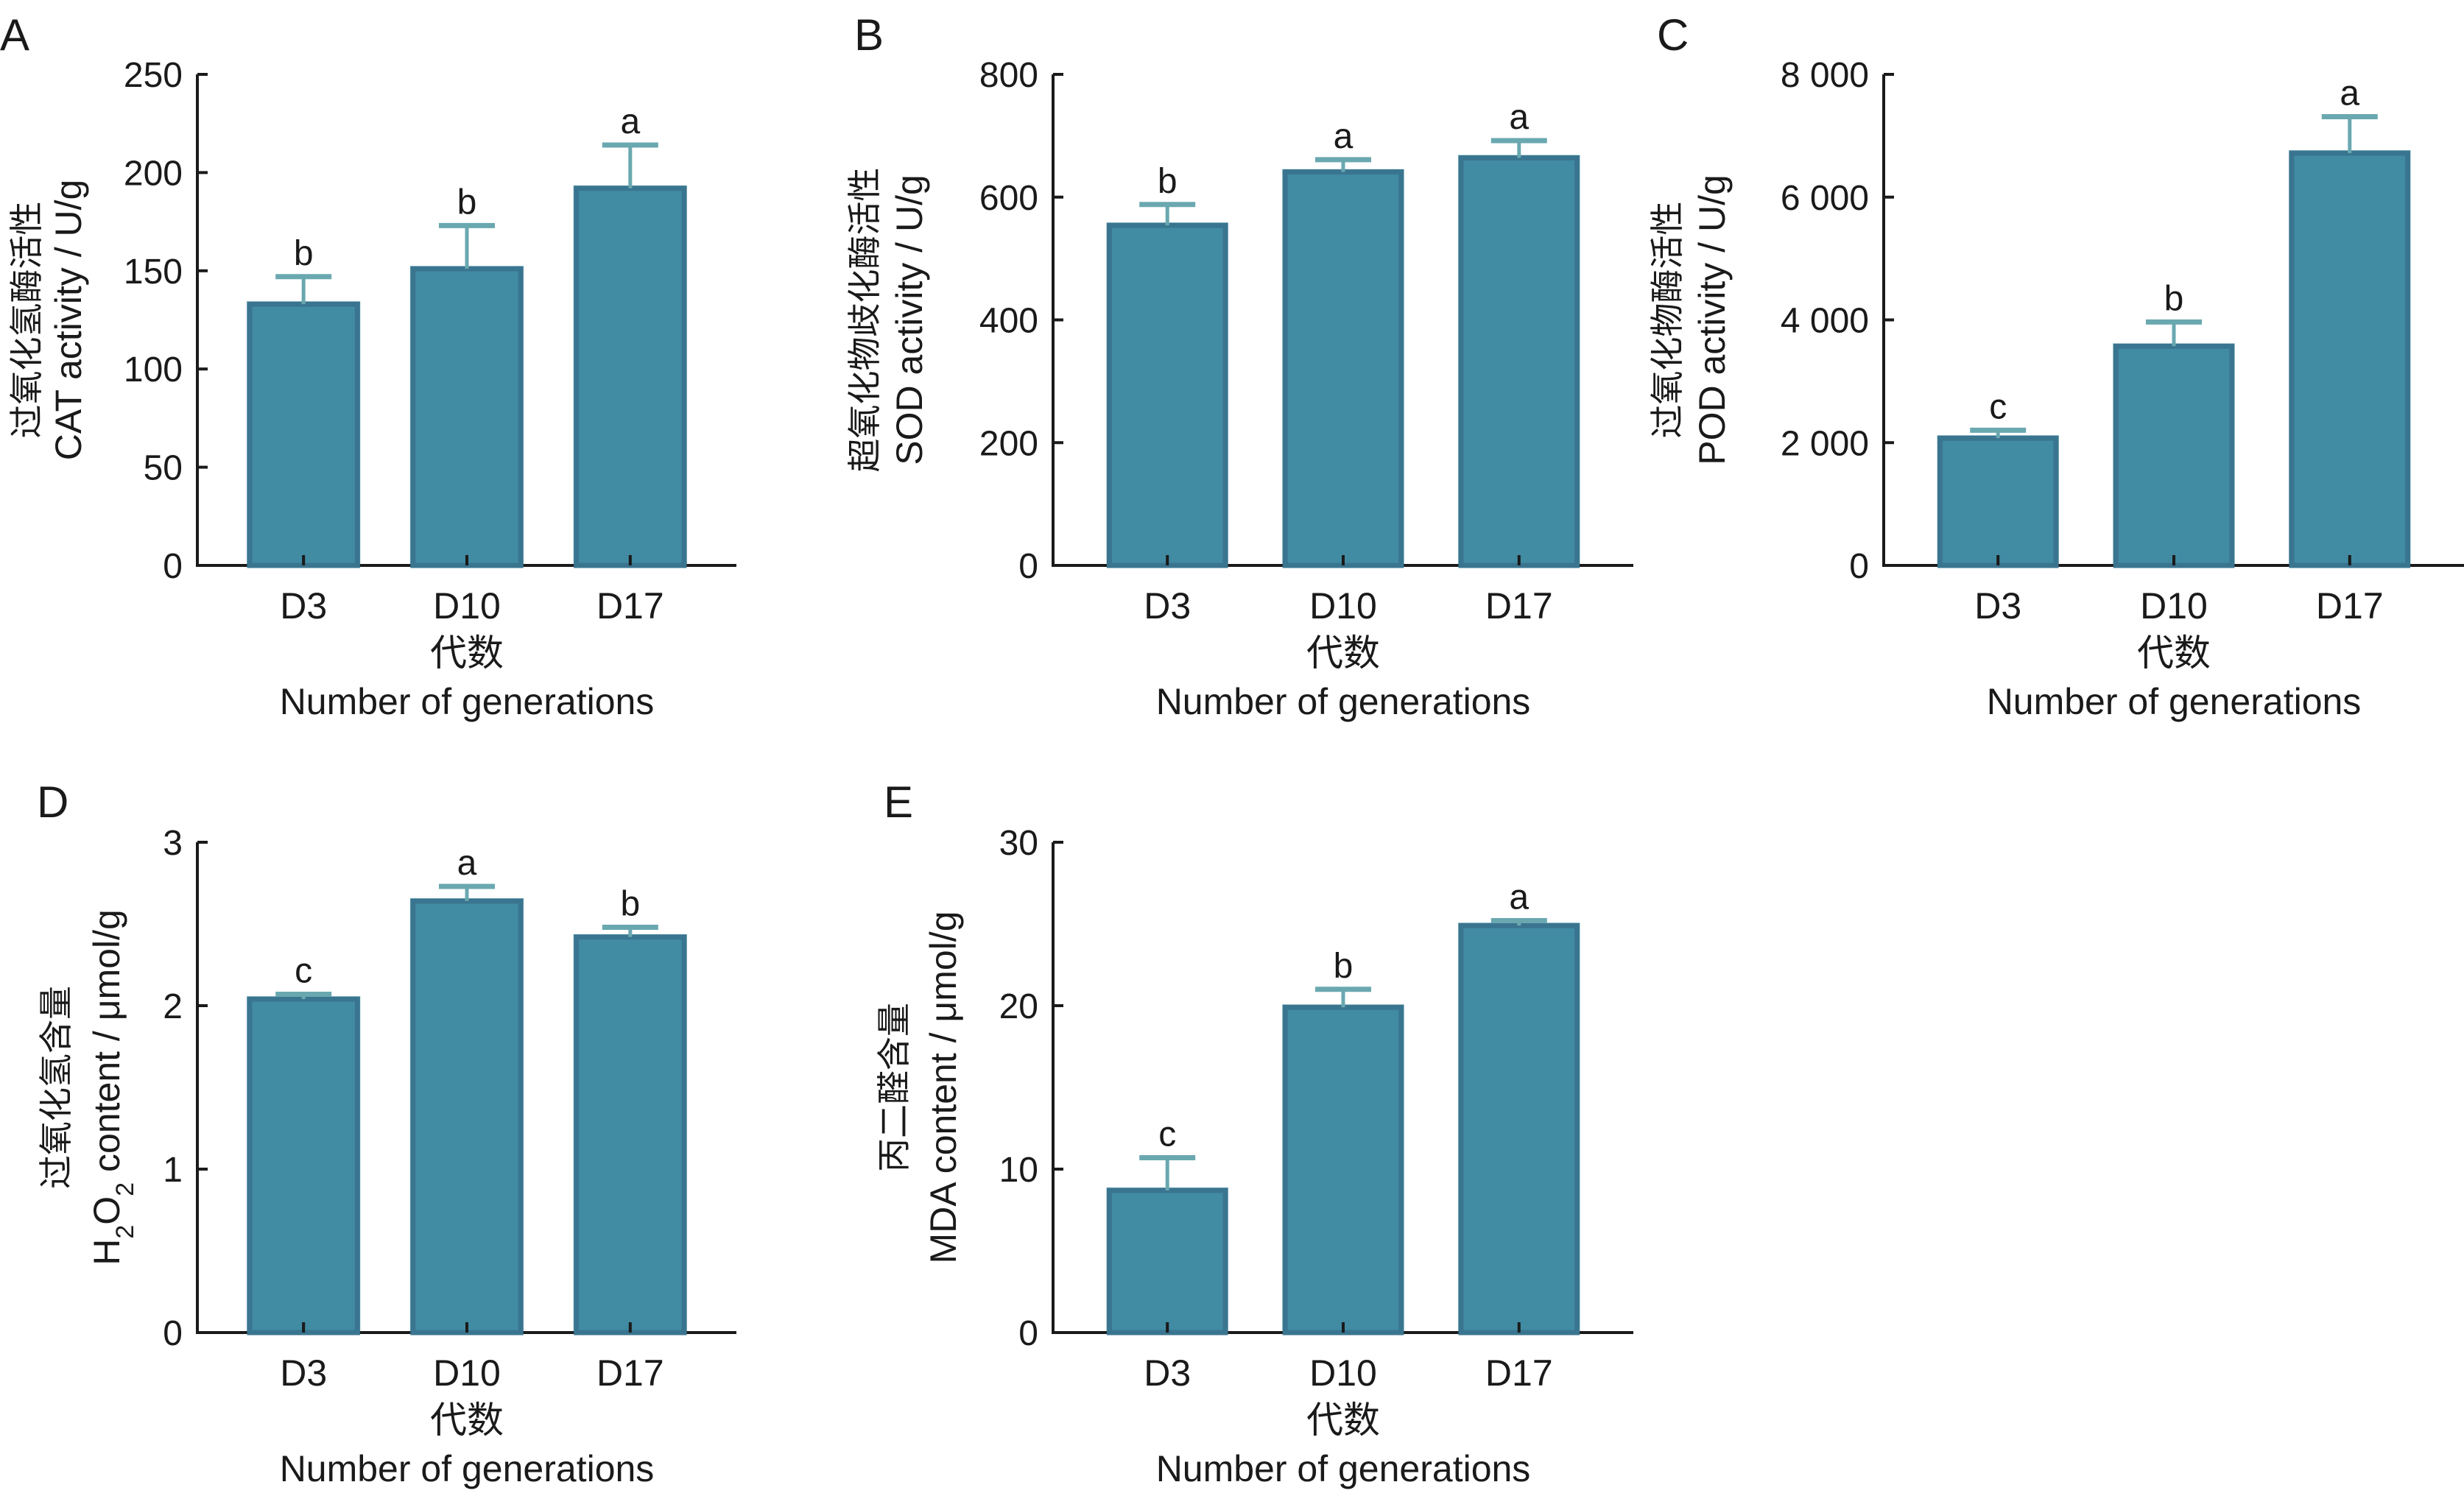 Image resolution: width=2464 pixels, height=1496 pixels. Describe the element at coordinates (153, 370) in the screenshot. I see `y-tick-label: 100` at that location.